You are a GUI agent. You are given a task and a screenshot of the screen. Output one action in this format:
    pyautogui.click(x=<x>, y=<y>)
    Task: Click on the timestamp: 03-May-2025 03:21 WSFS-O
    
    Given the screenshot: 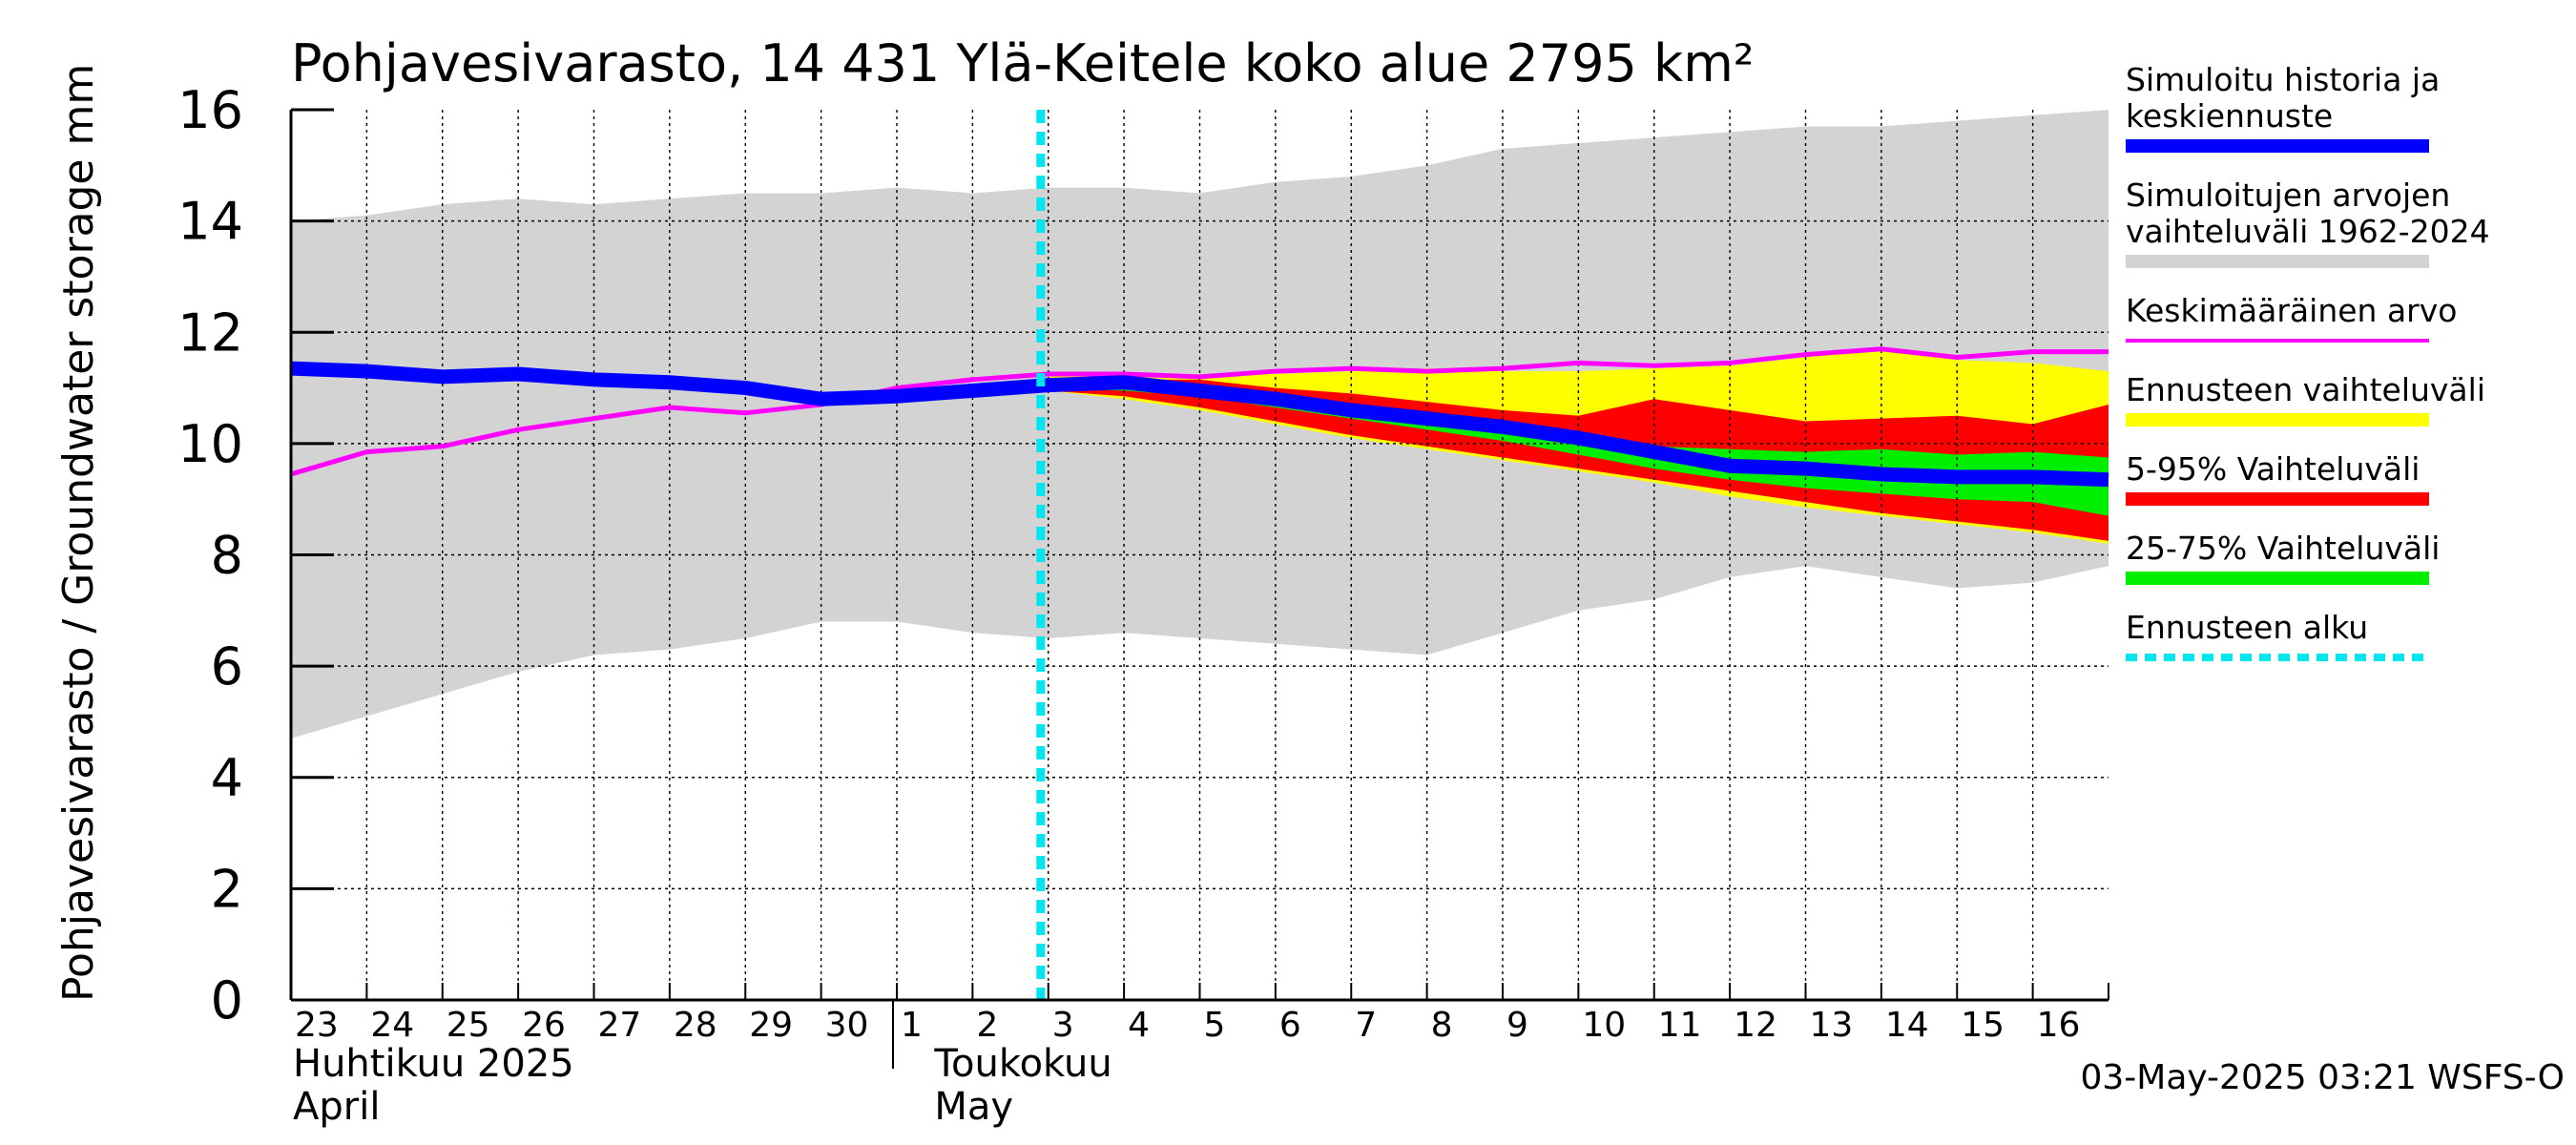 What is the action you would take?
    pyautogui.click(x=2322, y=1077)
    